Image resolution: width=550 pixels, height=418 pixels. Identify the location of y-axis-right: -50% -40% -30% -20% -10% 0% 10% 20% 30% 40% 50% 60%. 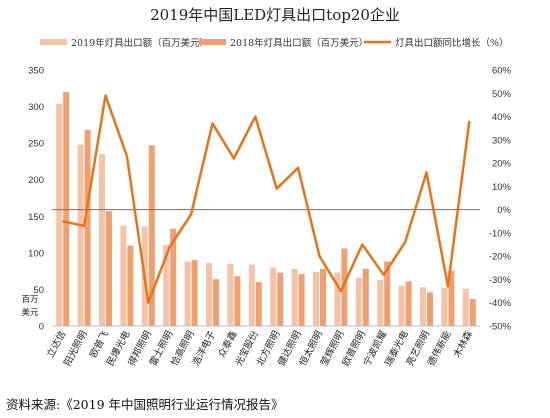
(500, 199).